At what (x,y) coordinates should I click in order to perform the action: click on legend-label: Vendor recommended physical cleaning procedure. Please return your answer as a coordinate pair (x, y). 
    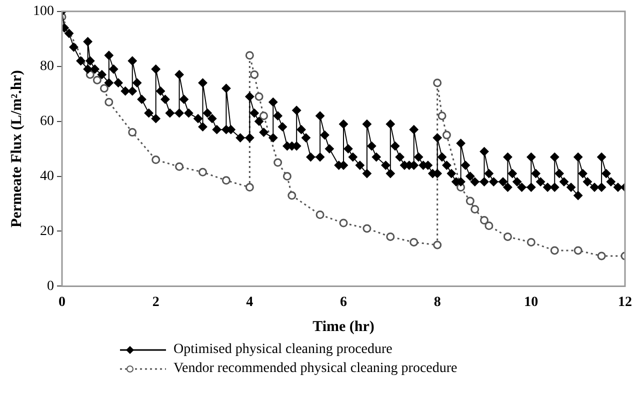
    Looking at the image, I should click on (316, 368).